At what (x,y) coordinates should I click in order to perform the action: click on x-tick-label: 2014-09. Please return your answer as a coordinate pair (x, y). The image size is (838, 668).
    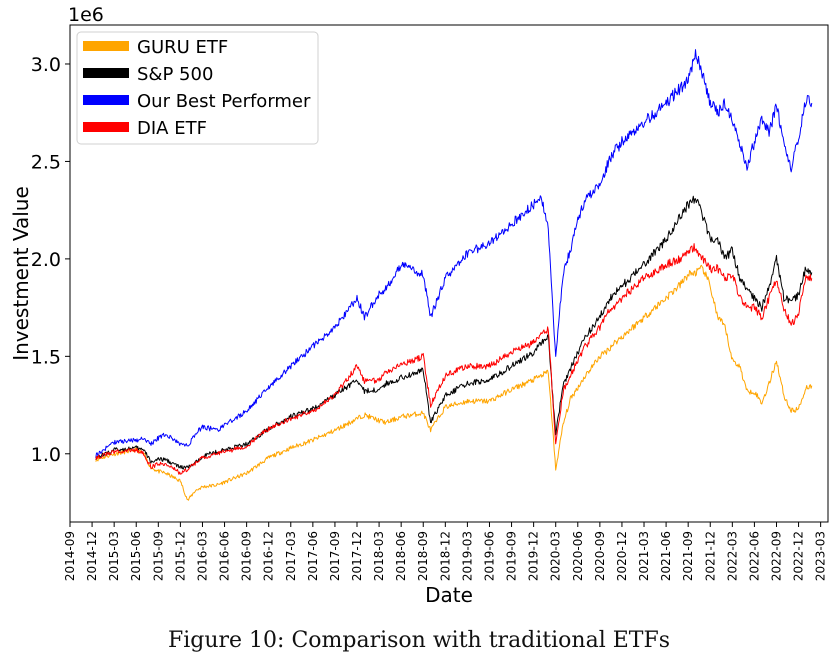
    Looking at the image, I should click on (70, 556).